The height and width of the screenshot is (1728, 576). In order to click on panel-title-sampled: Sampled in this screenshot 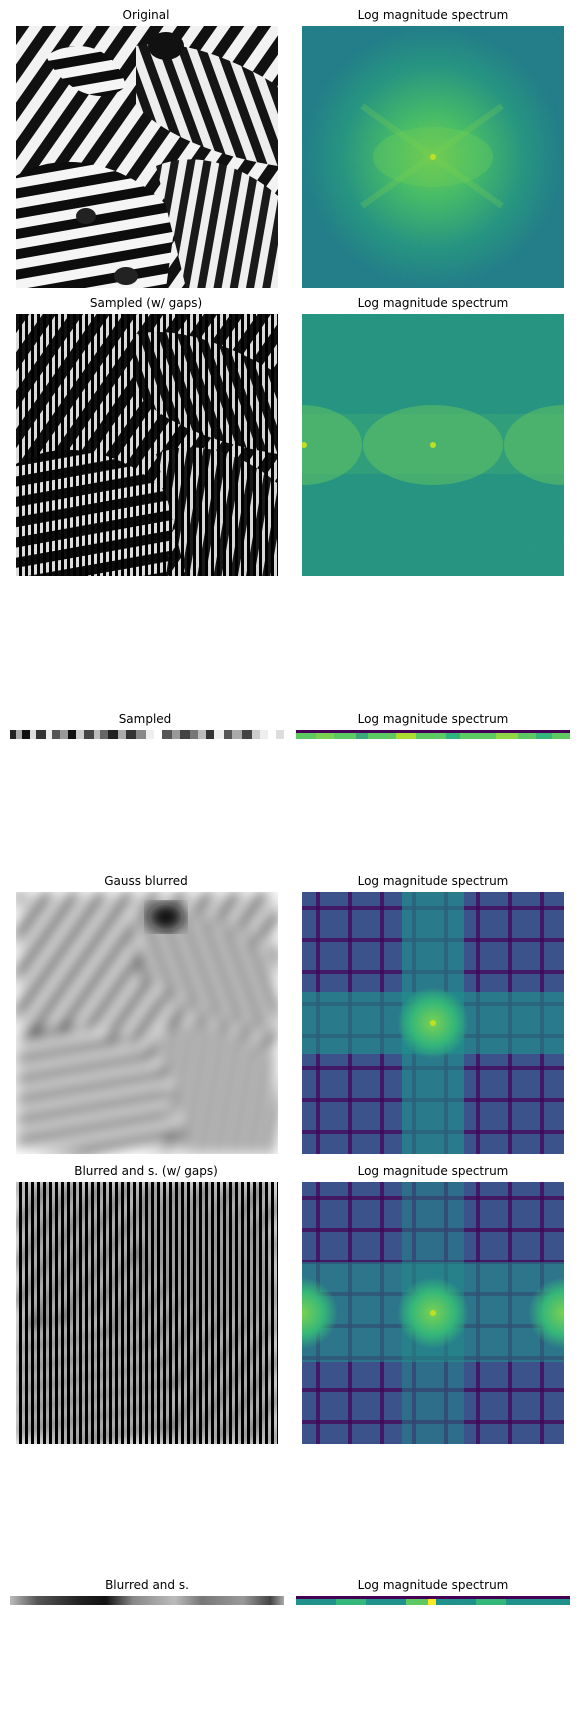, I will do `click(145, 719)`.